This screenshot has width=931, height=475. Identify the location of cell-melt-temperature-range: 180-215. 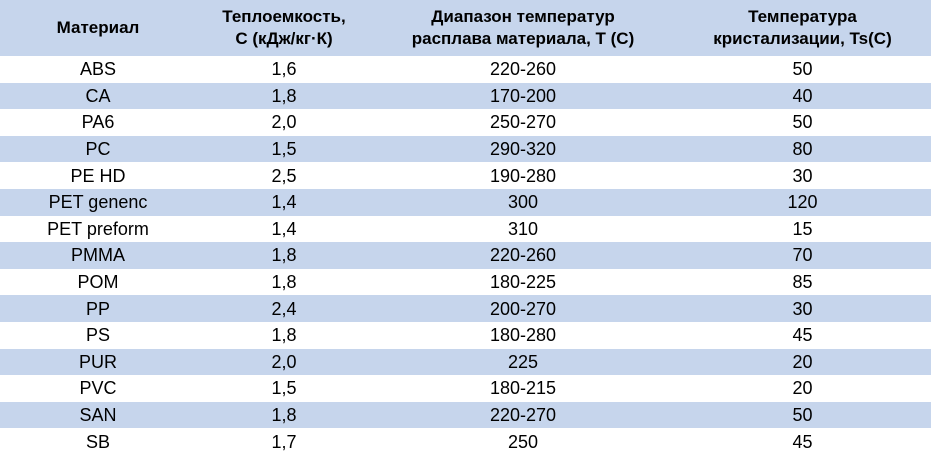
(523, 388).